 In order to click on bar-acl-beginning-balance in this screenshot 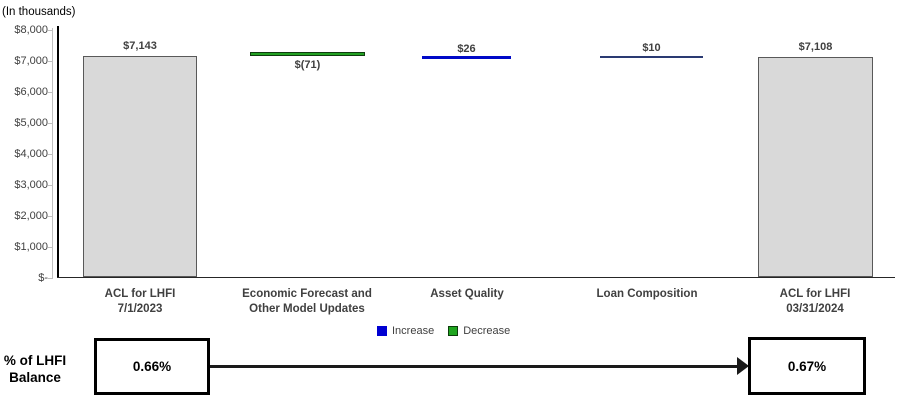, I will do `click(140, 166)`.